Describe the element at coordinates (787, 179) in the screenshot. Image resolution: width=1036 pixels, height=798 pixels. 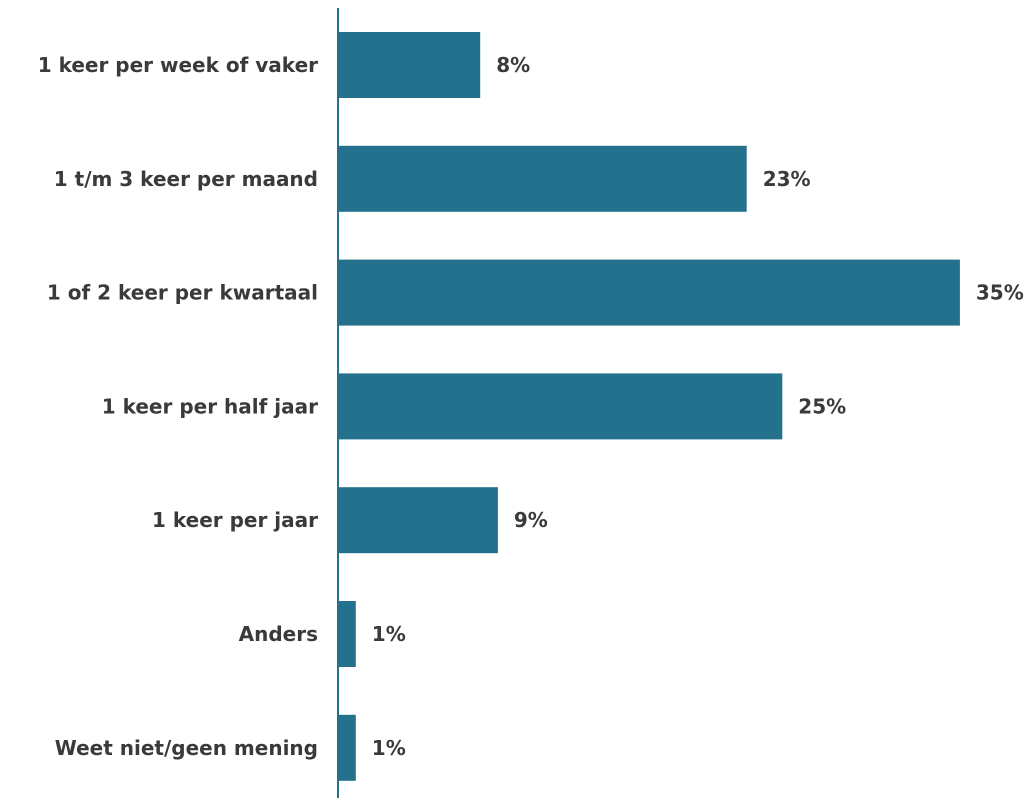
I see `value-label-1: 23%` at that location.